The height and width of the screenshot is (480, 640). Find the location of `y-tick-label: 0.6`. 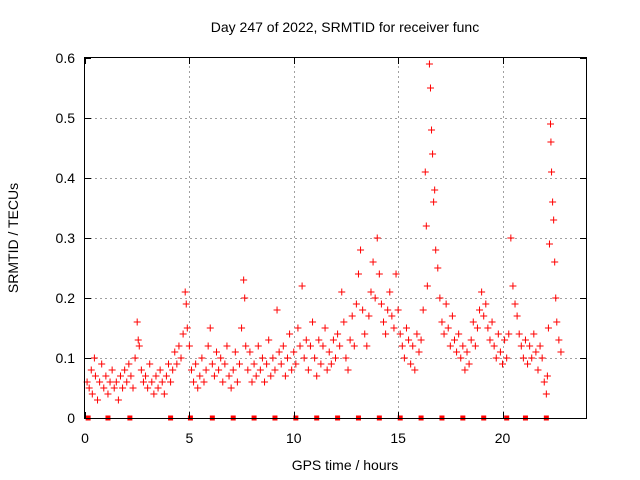

y-tick-label: 0.6 is located at coordinates (66, 58).